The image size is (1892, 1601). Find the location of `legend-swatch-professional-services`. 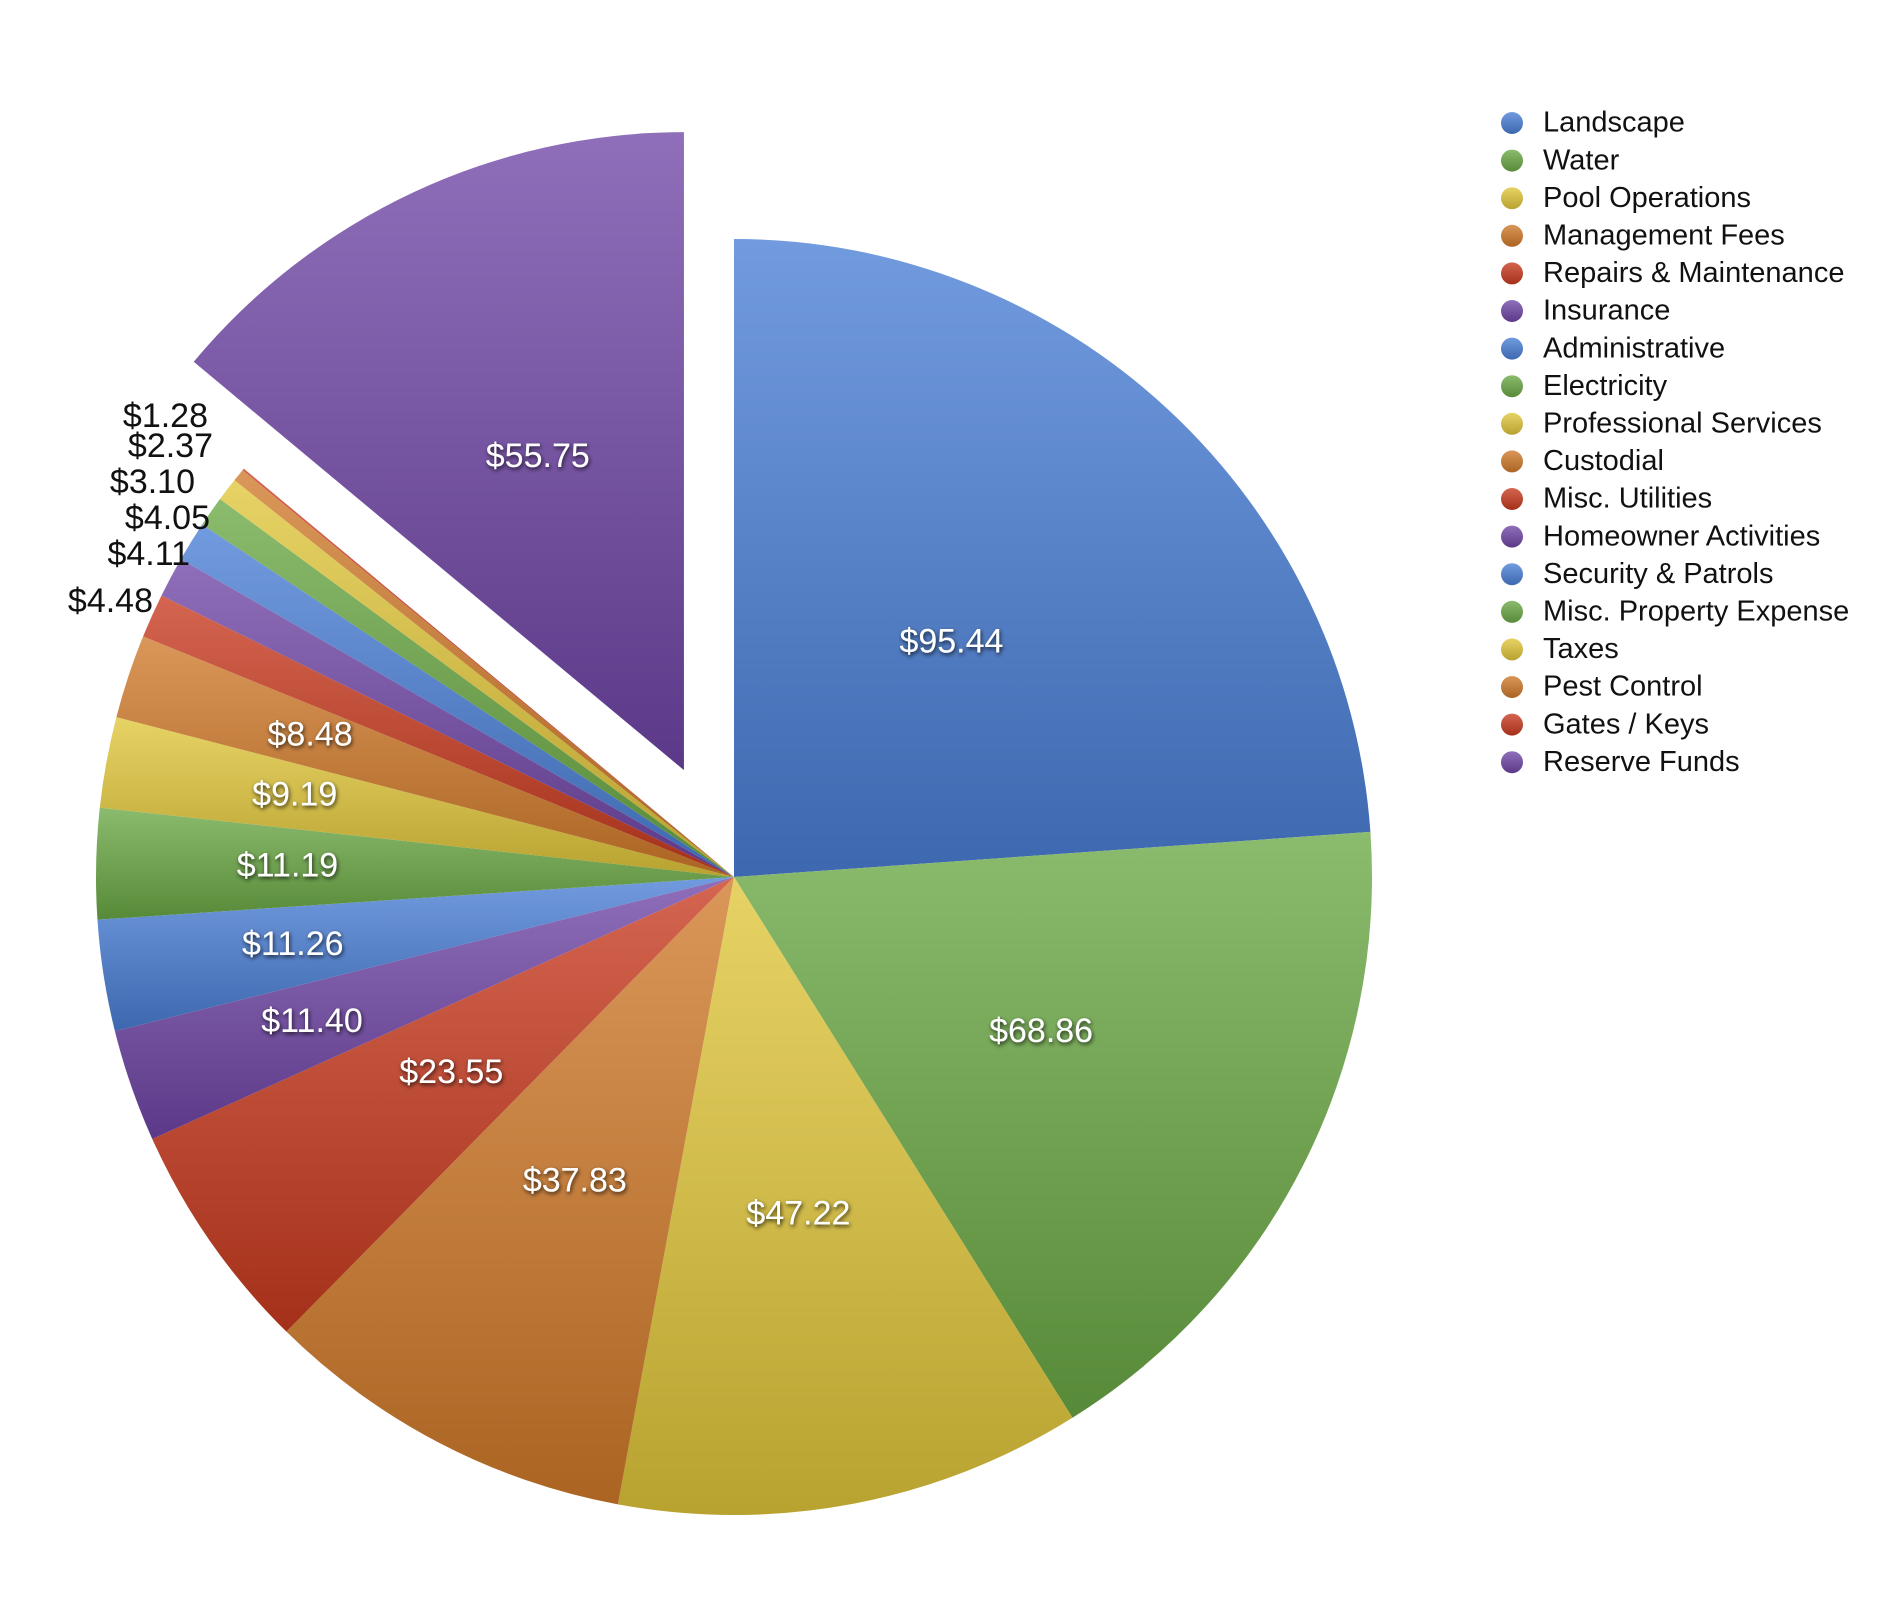

legend-swatch-professional-services is located at coordinates (1512, 423).